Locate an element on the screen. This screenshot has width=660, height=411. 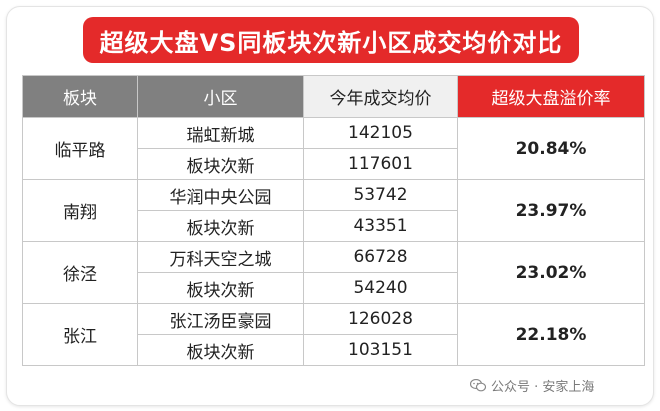
page-title: 超级大盘VS同板块次新小区成交均价对比 is located at coordinates (331, 42).